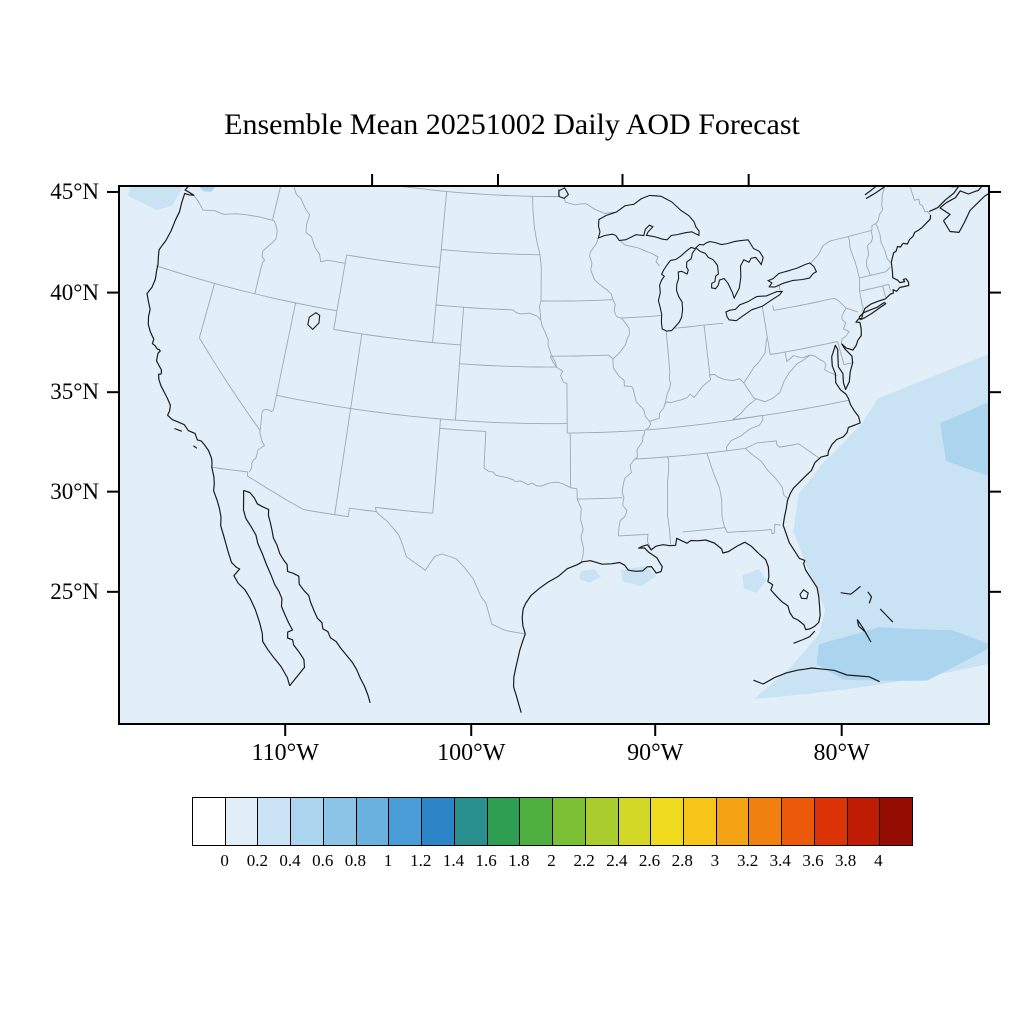  What do you see at coordinates (224, 860) in the screenshot?
I see `colorbar-tick-label: 0` at bounding box center [224, 860].